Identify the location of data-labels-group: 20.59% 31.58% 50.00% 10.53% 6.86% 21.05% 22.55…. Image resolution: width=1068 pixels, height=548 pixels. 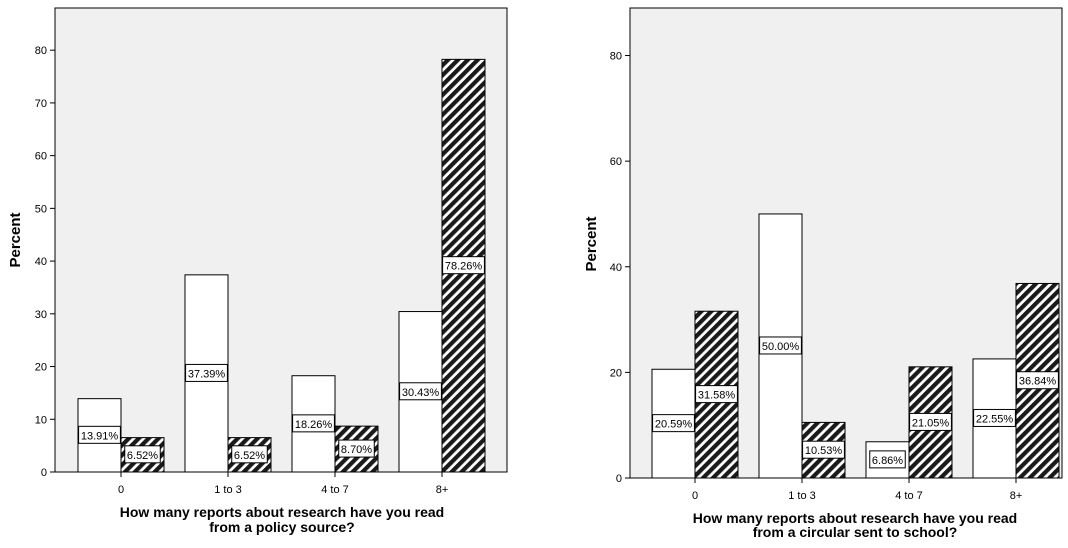
(855, 402).